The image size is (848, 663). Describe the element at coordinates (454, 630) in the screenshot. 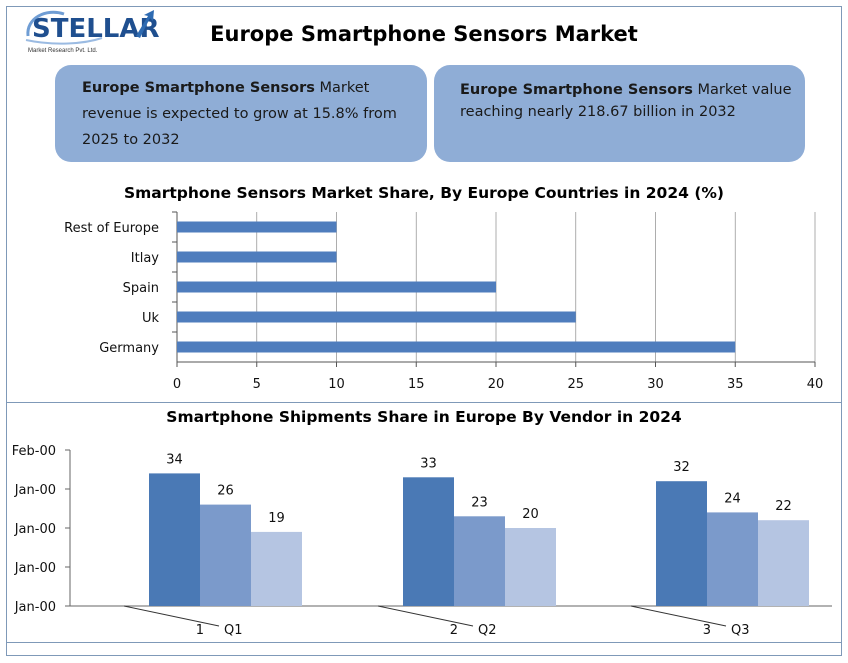

I see `category-index-label: 2` at that location.